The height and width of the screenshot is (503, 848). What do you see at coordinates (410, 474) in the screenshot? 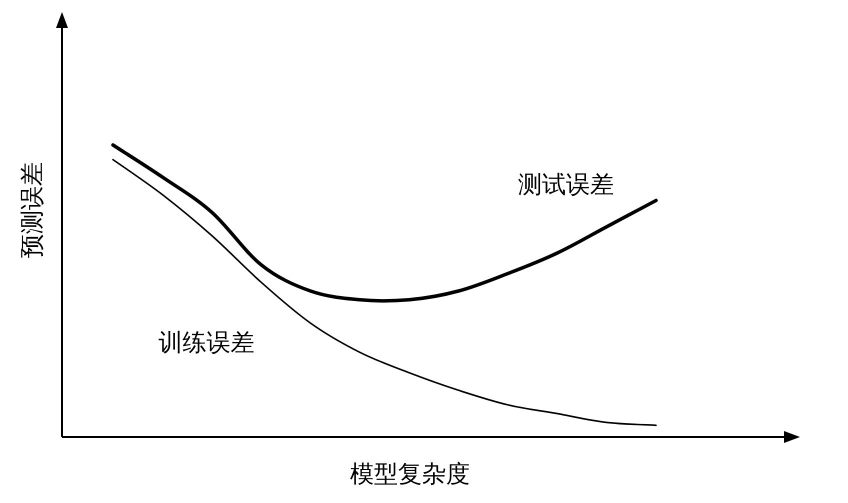
I see `x-axis-title: 模型复杂度` at bounding box center [410, 474].